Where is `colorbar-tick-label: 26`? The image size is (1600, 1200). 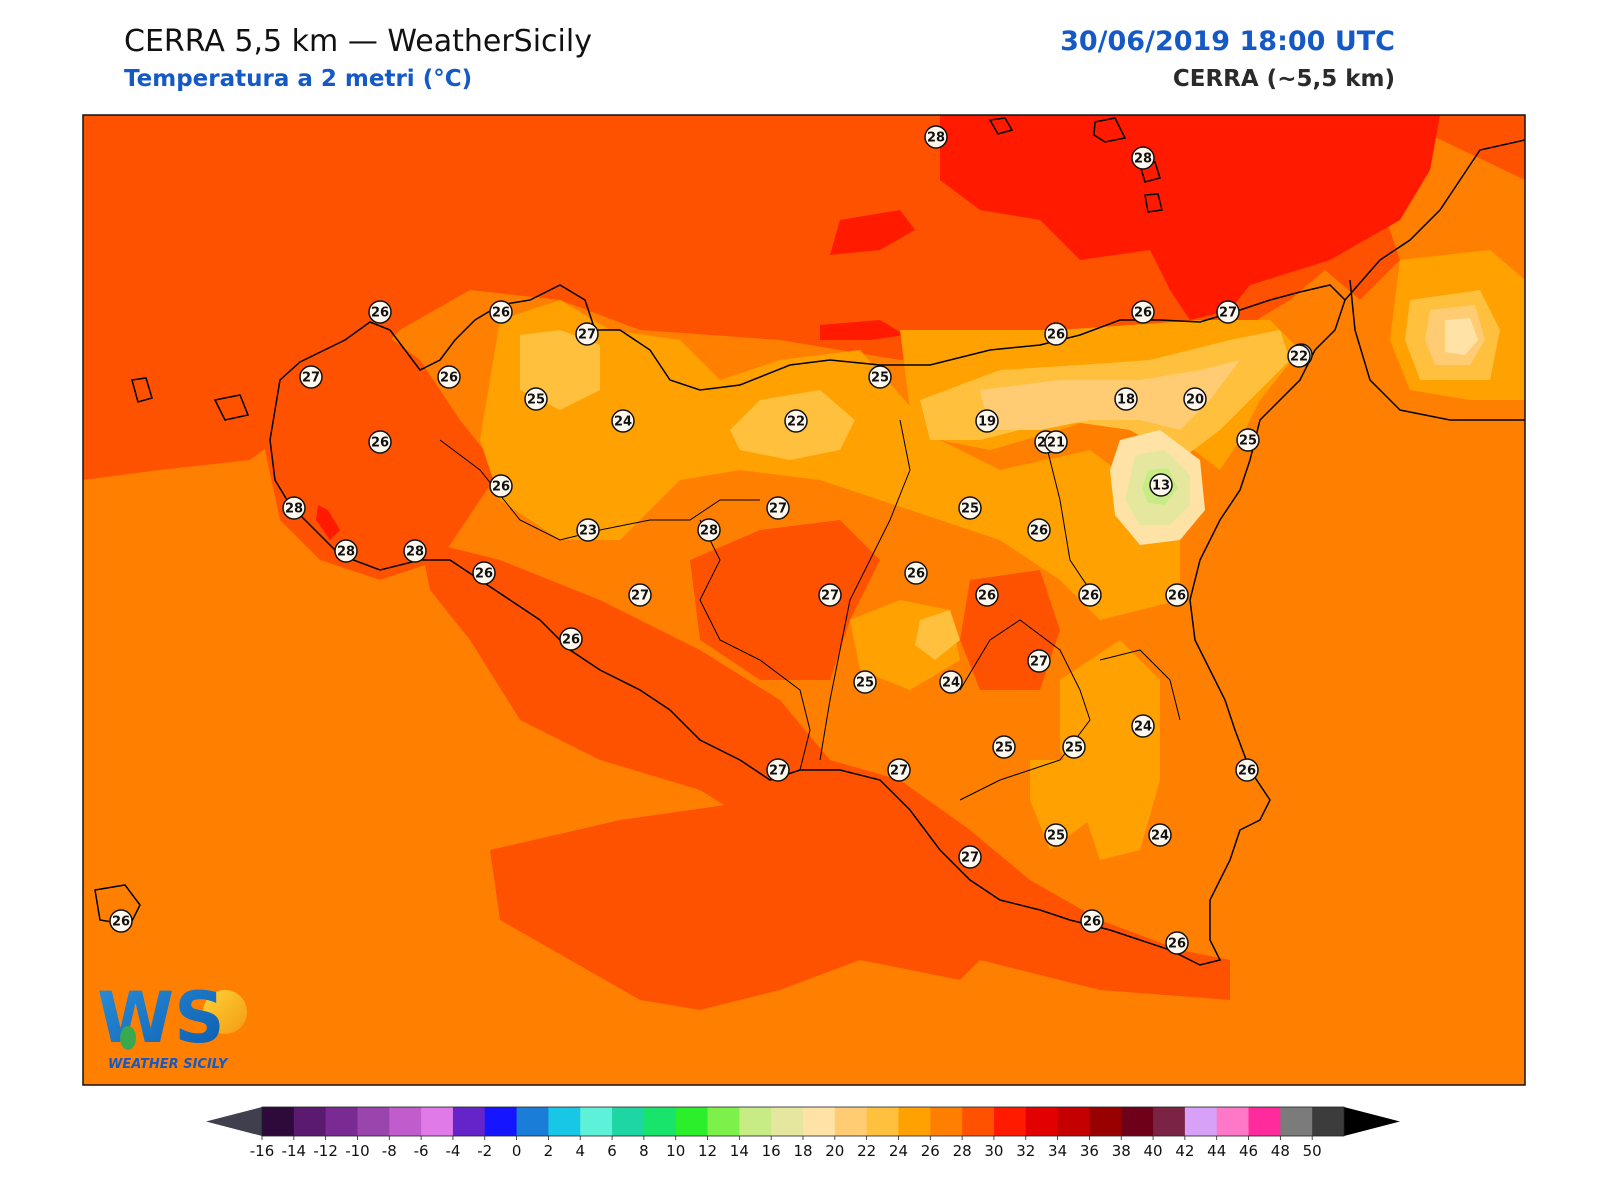 colorbar-tick-label: 26 is located at coordinates (930, 1151).